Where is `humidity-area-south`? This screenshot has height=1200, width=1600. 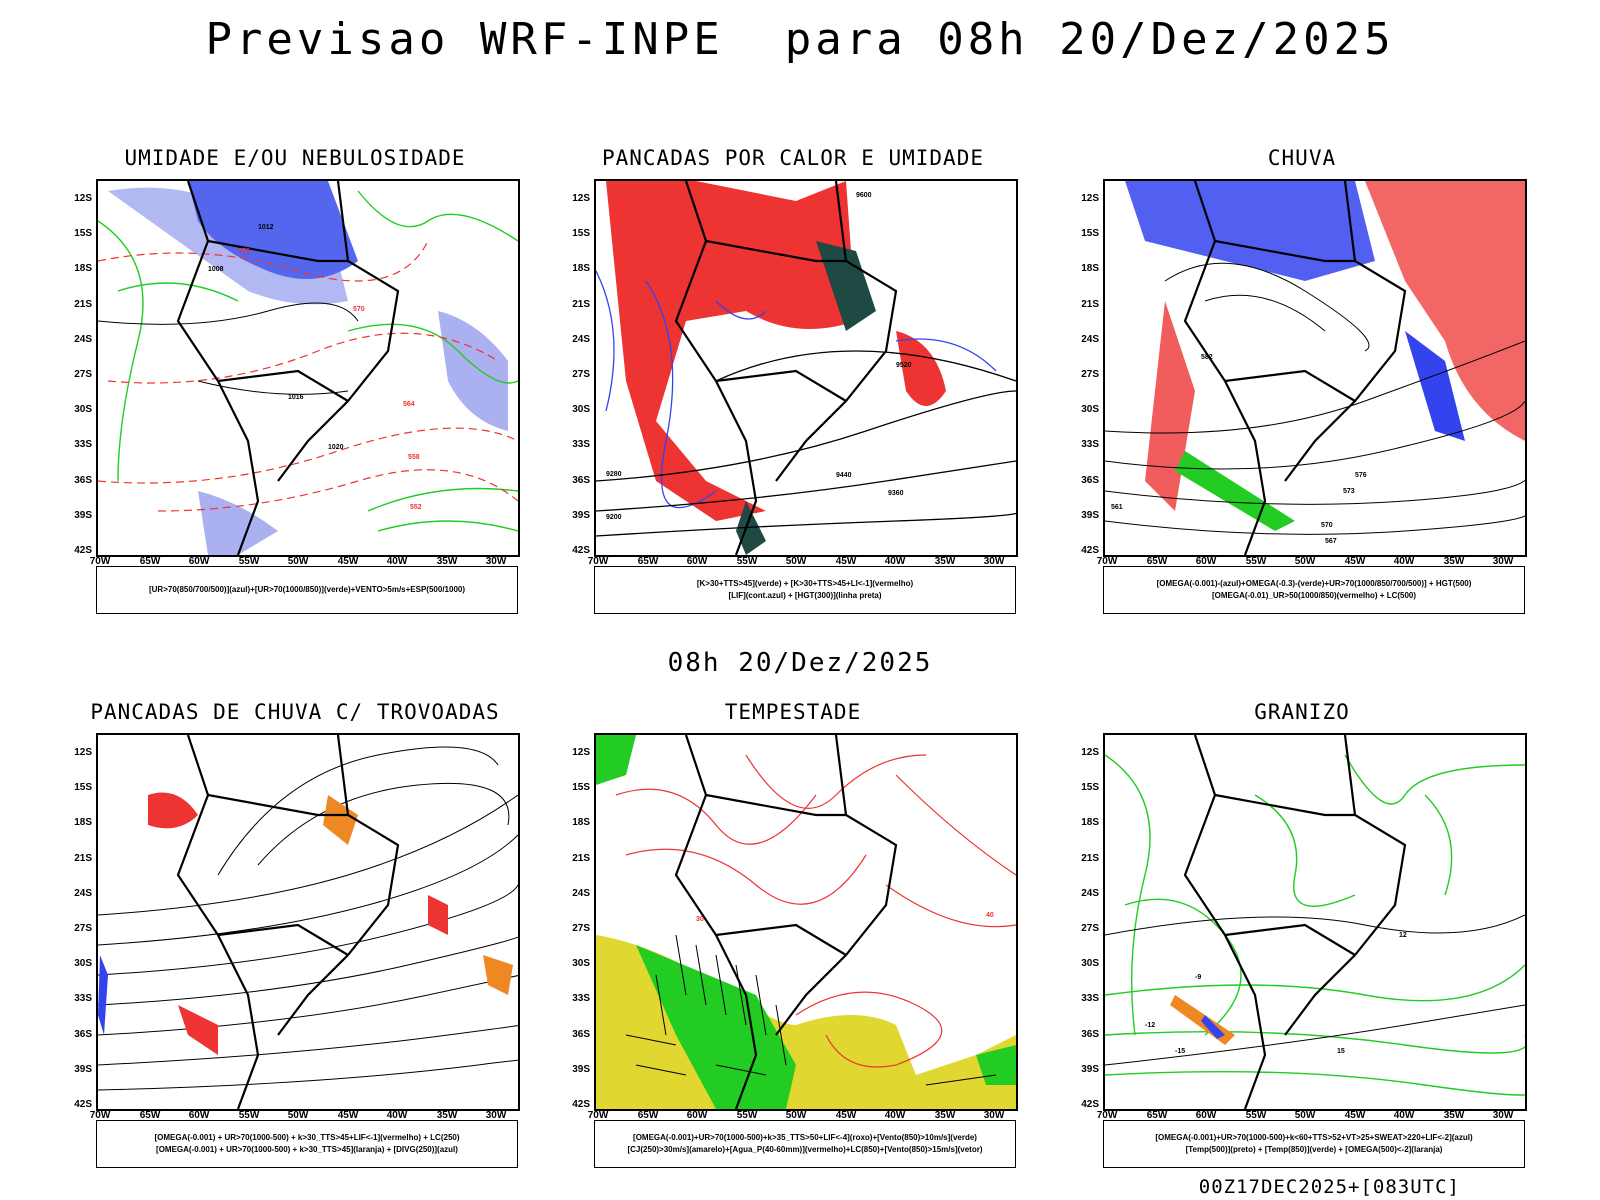 humidity-area-south is located at coordinates (238, 523).